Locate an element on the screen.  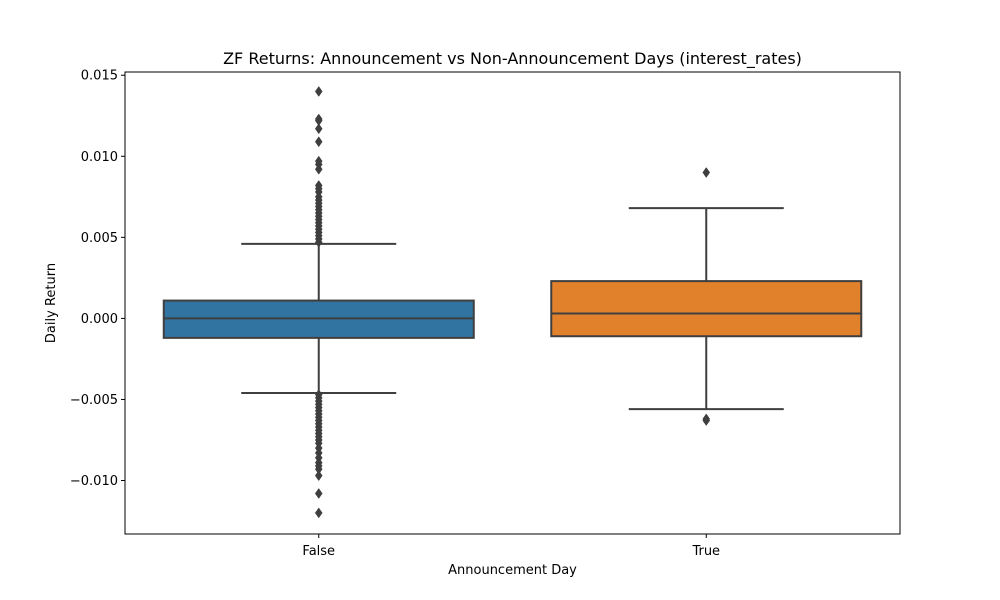
y-axis-label: Daily Return is located at coordinates (51, 303).